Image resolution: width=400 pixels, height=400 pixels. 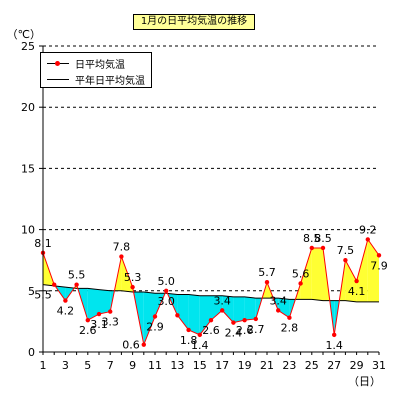 What do you see at coordinates (100, 65) in the screenshot?
I see `legend-label-daily: 日平均気温` at bounding box center [100, 65].